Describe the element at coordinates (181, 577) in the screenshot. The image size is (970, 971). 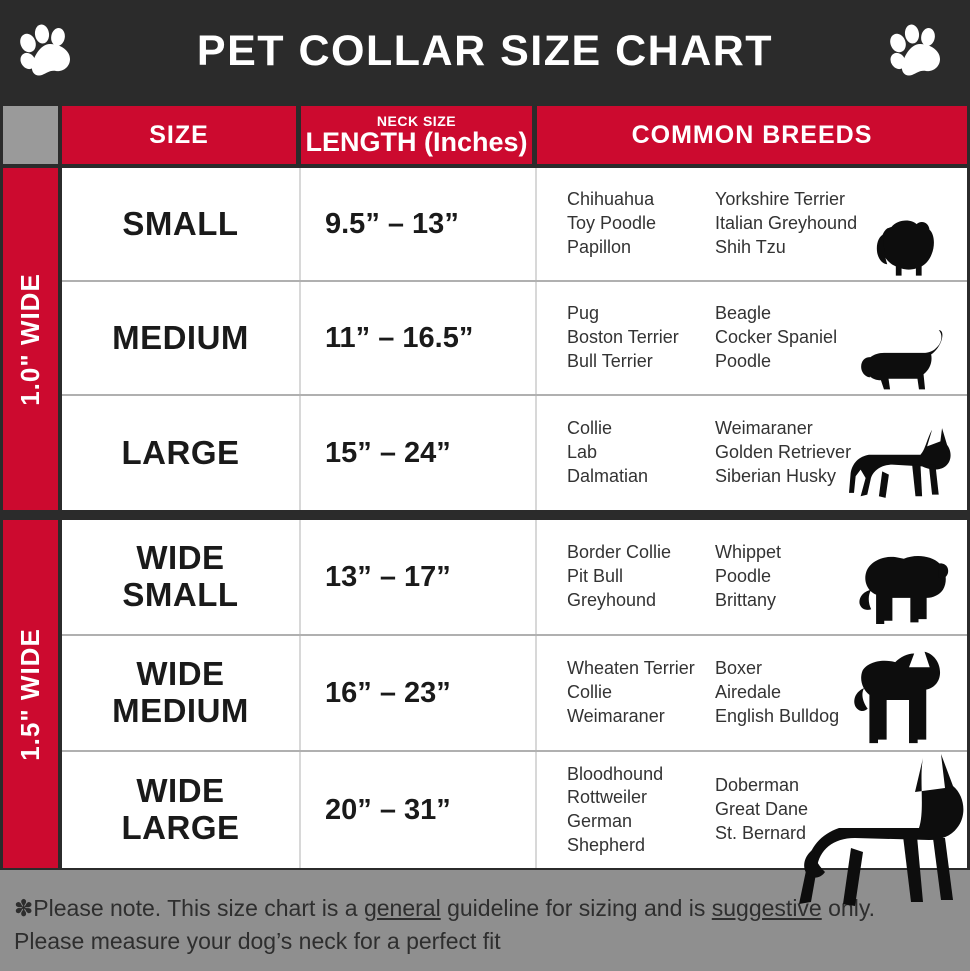
I see `cell-size: WIDE SMALL` at that location.